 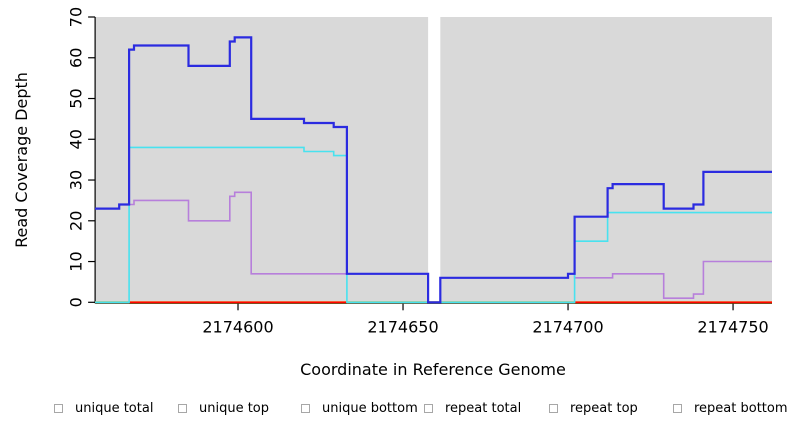 I want to click on x-tick-label: 2174600, so click(x=237, y=326).